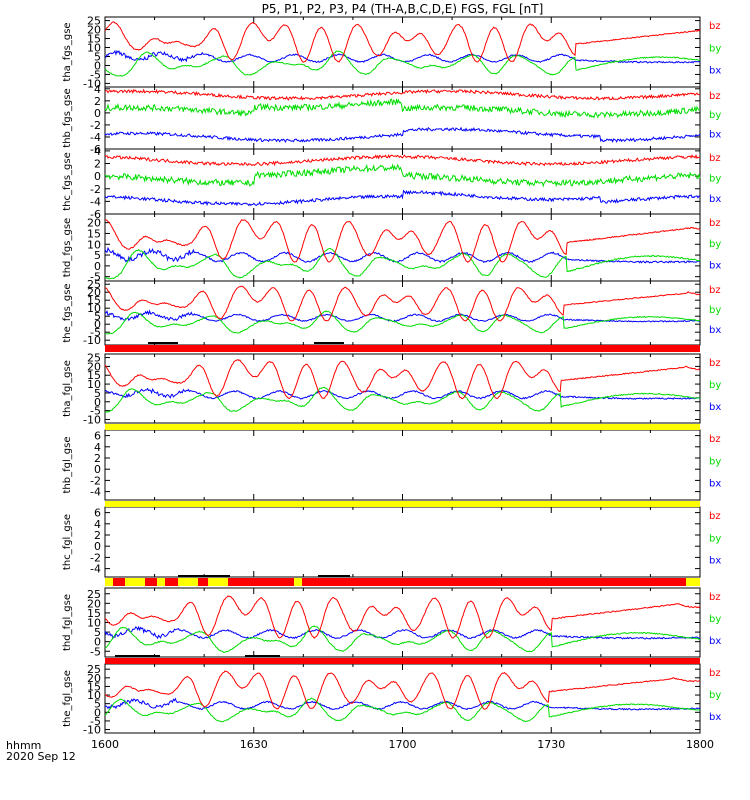 The height and width of the screenshot is (800, 750). What do you see at coordinates (67, 117) in the screenshot?
I see `panel-ylabel: thb_fgs_gse` at bounding box center [67, 117].